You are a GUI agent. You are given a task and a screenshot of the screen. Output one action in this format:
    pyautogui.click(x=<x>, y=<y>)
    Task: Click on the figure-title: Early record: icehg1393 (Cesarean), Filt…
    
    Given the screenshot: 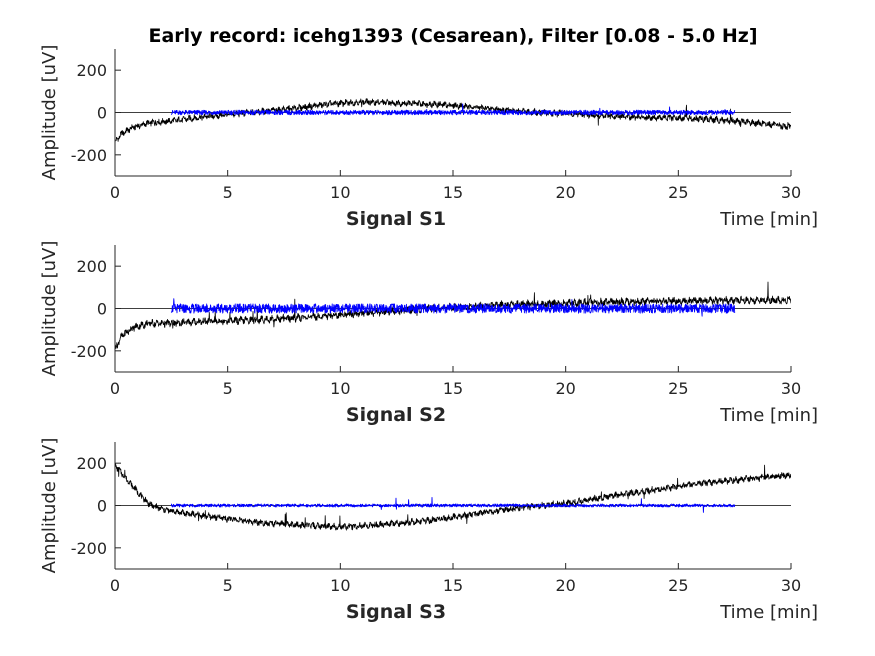 What is the action you would take?
    pyautogui.click(x=452, y=36)
    